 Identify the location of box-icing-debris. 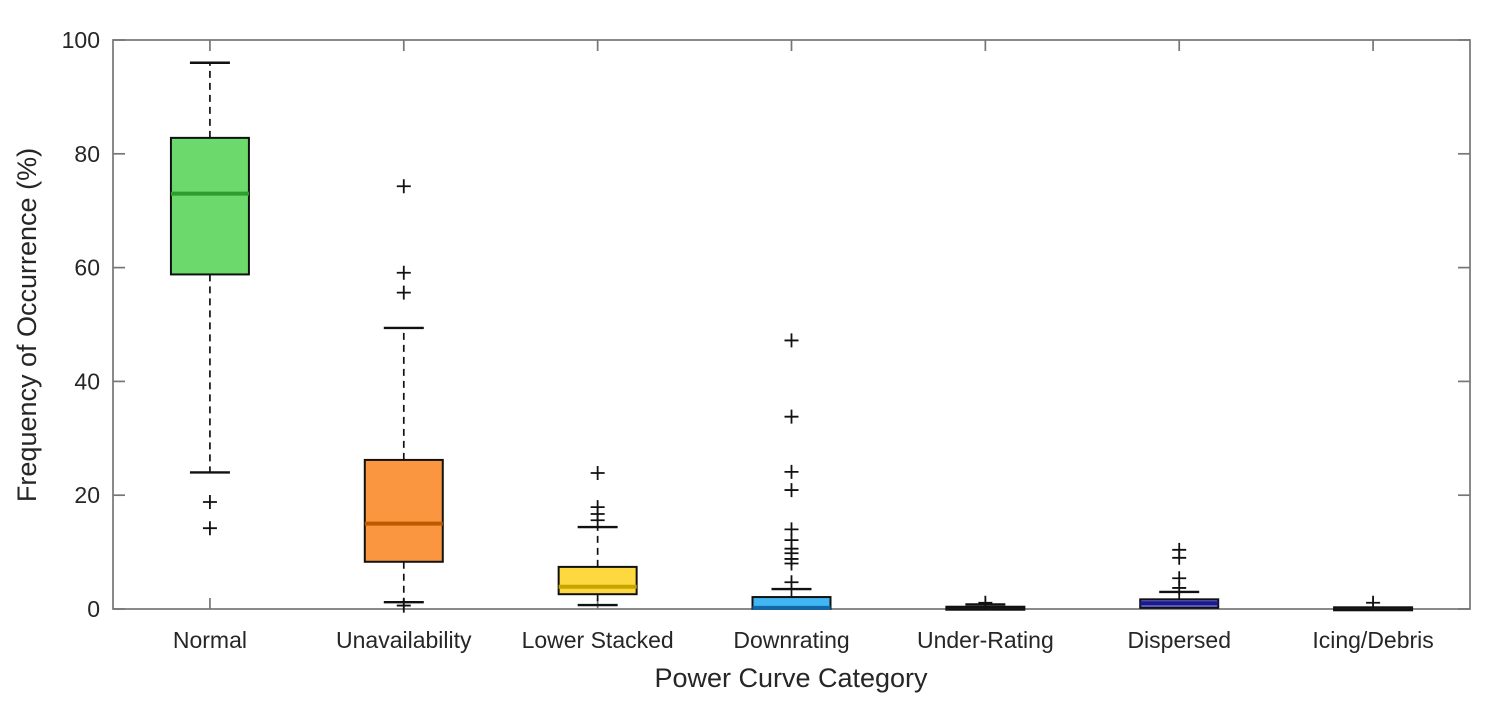
(1373, 603).